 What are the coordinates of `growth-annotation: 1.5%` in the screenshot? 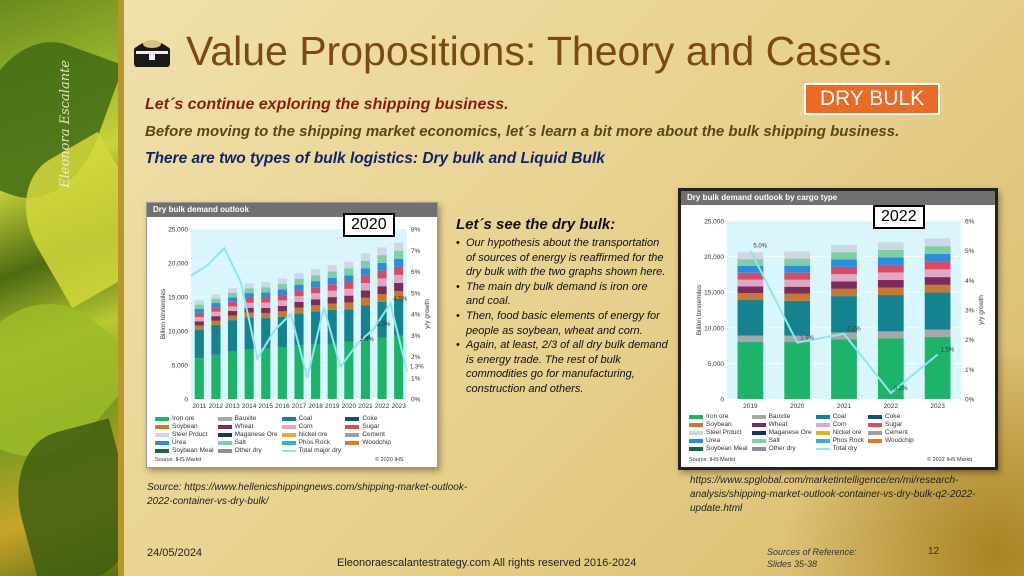 It's located at (948, 351).